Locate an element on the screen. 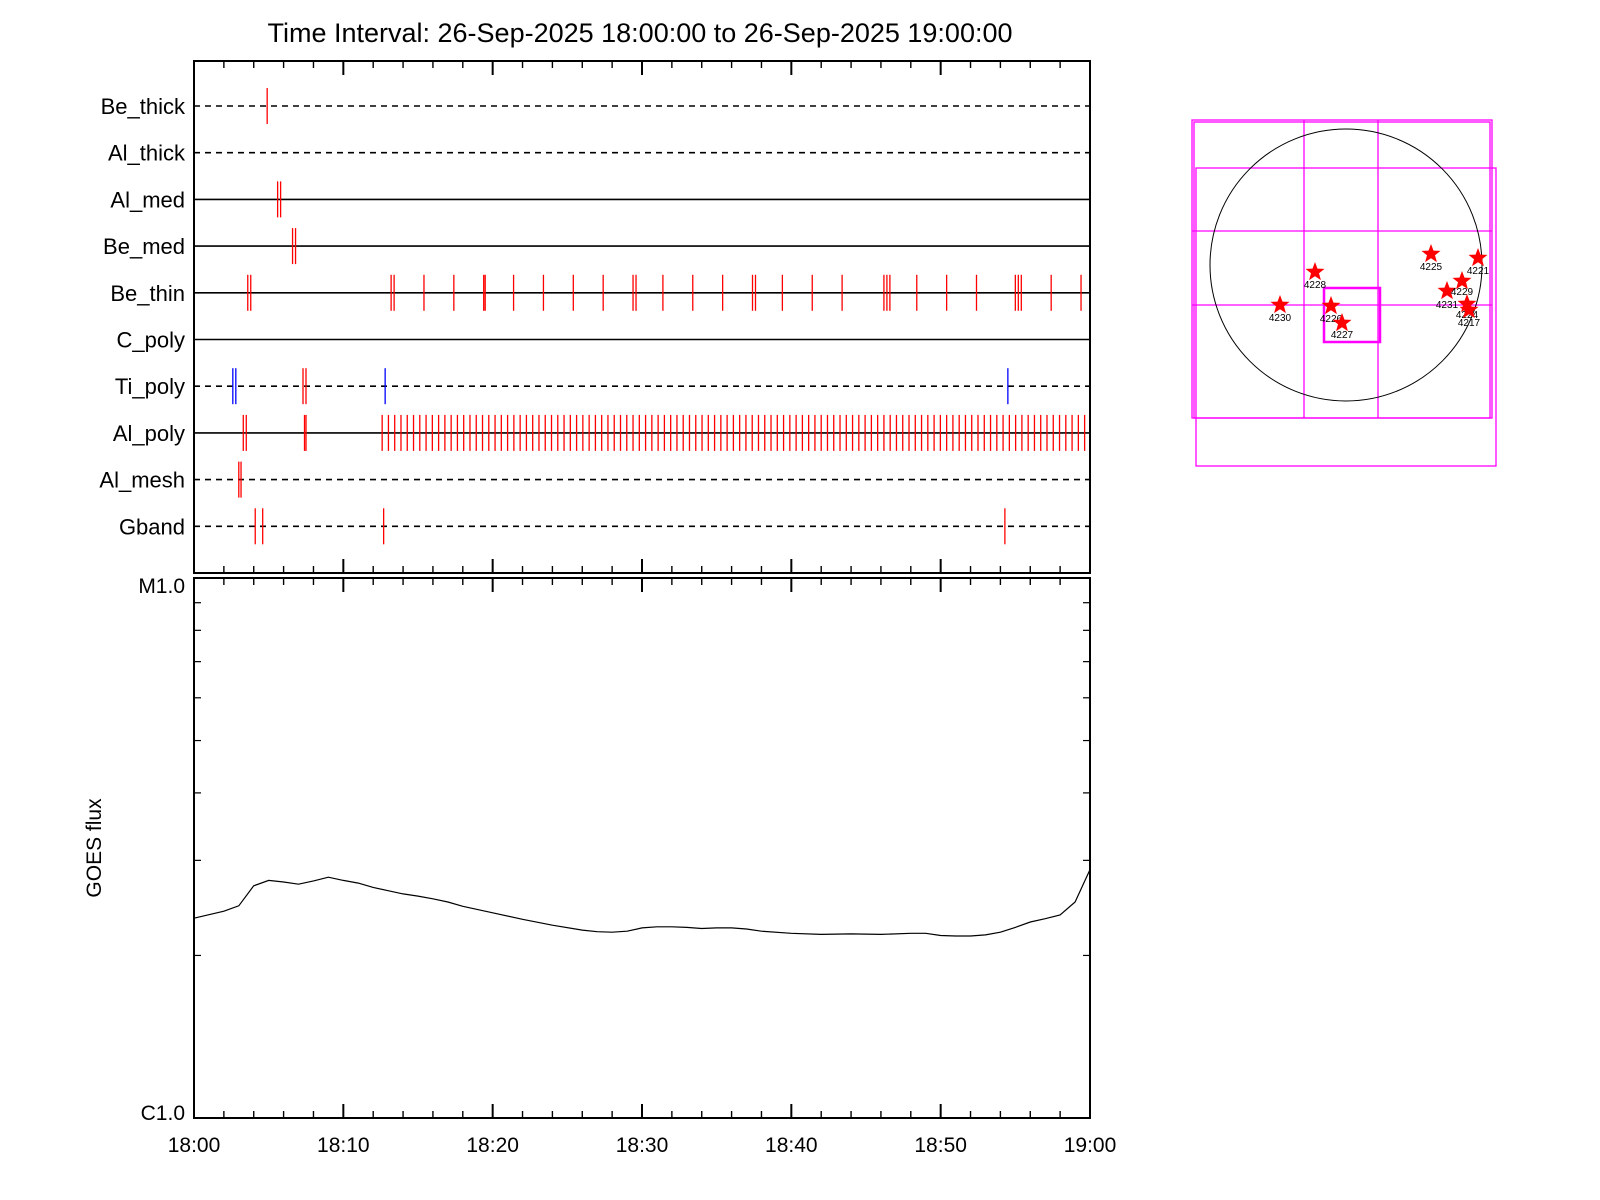  channel-label-be-med: Be_med is located at coordinates (144, 246).